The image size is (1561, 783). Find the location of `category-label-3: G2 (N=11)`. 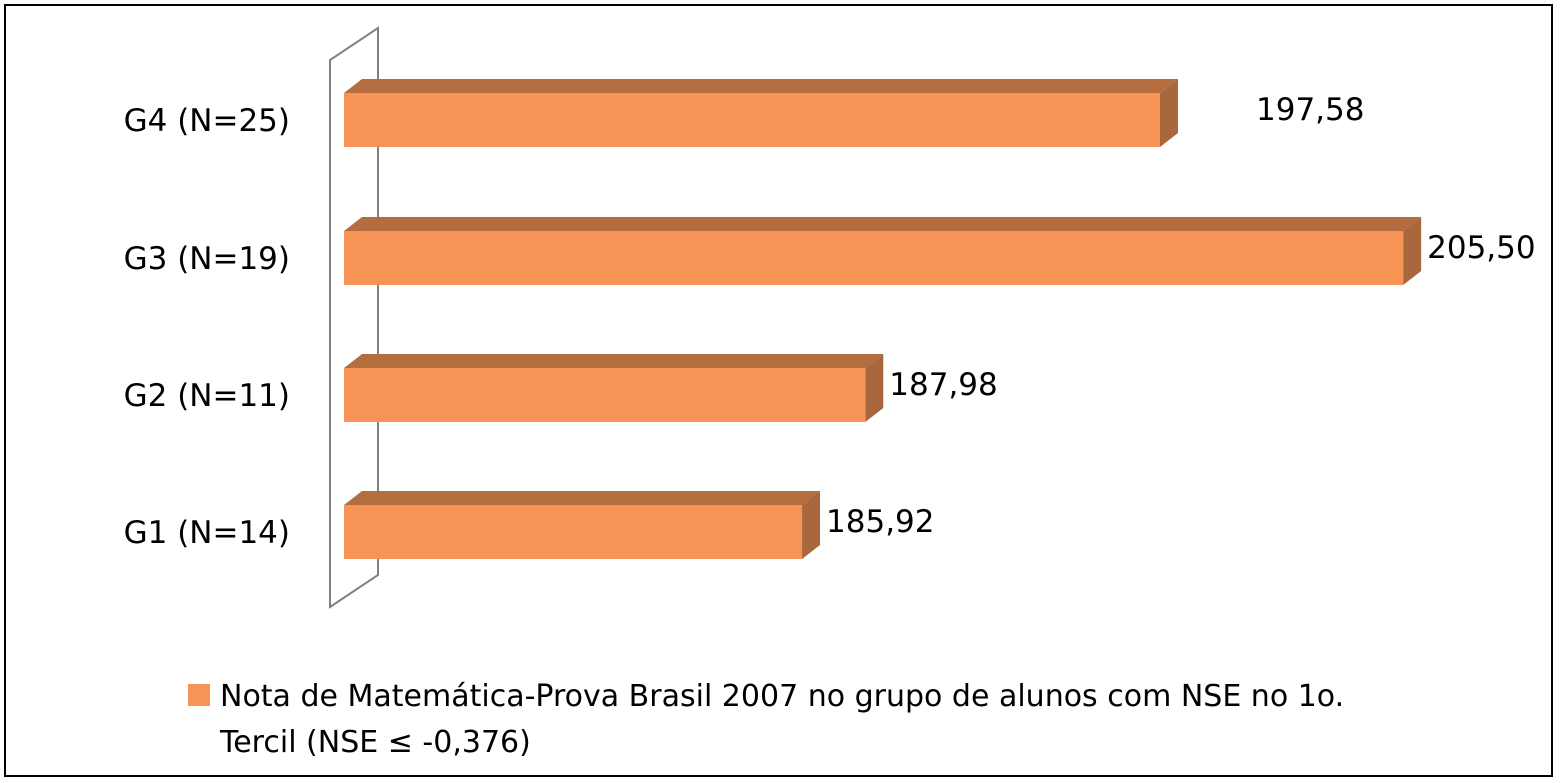

category-label-3: G2 (N=11) is located at coordinates (207, 396).